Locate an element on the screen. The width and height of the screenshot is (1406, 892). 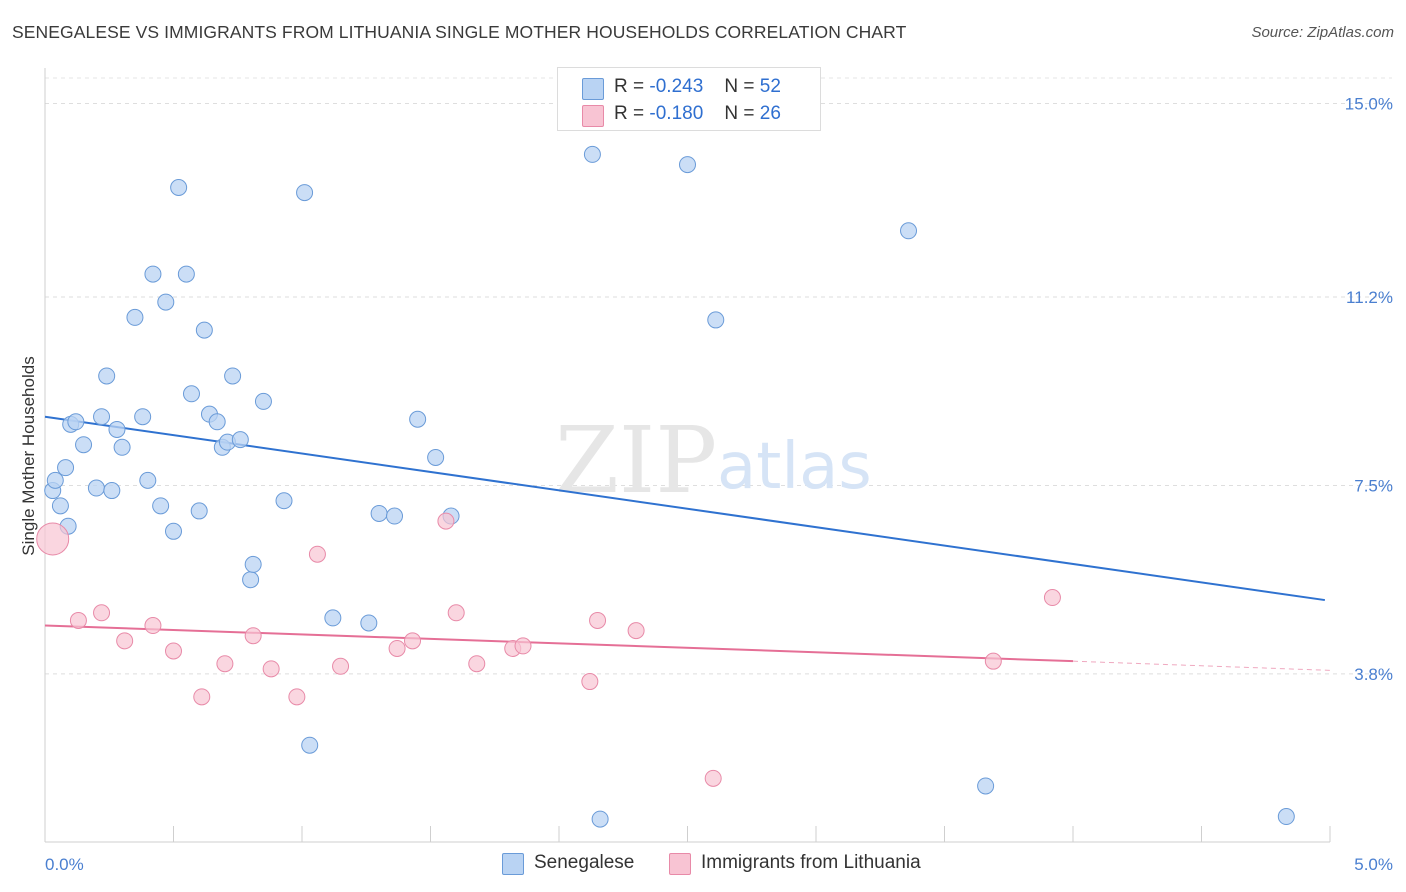
y-tick-label: 15.0% is located at coordinates (1369, 103).